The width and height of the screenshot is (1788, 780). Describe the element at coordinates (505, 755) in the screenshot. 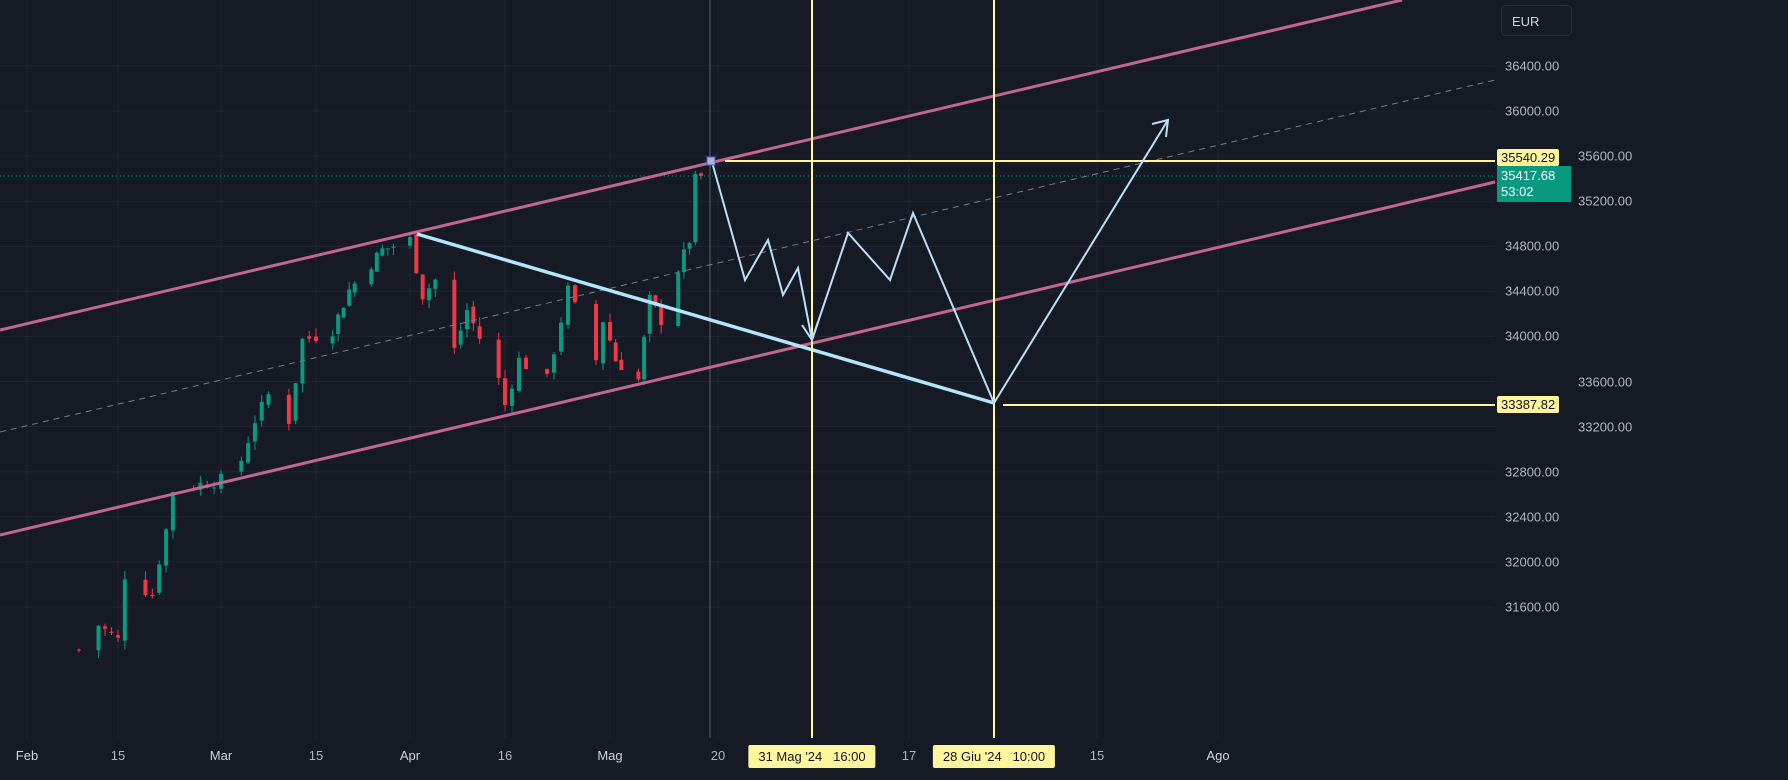

I see `time-tick-label: 16` at that location.